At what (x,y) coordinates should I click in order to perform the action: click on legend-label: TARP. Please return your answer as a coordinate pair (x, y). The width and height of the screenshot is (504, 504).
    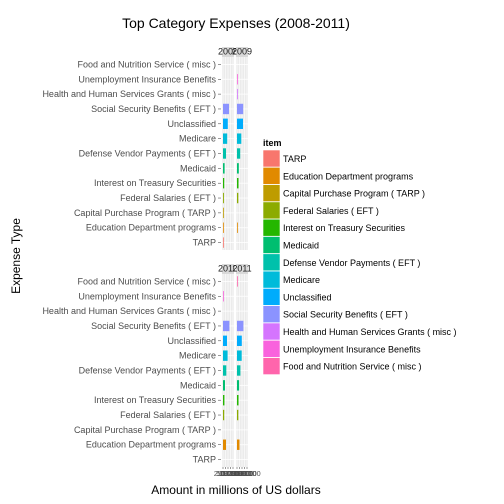
    Looking at the image, I should click on (294, 159).